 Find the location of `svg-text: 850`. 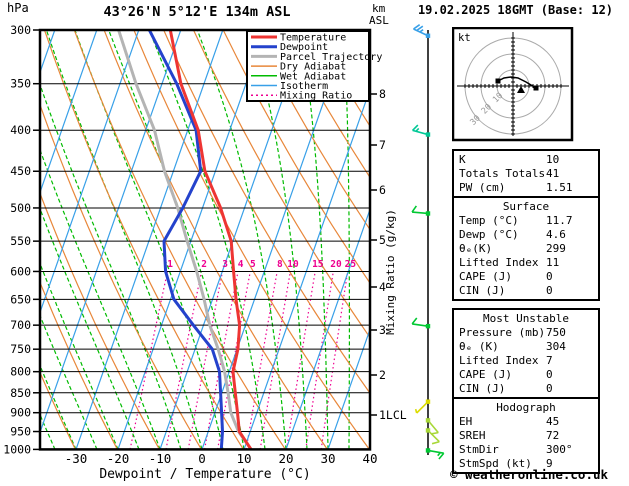

svg-text: 850 is located at coordinates (20, 393).